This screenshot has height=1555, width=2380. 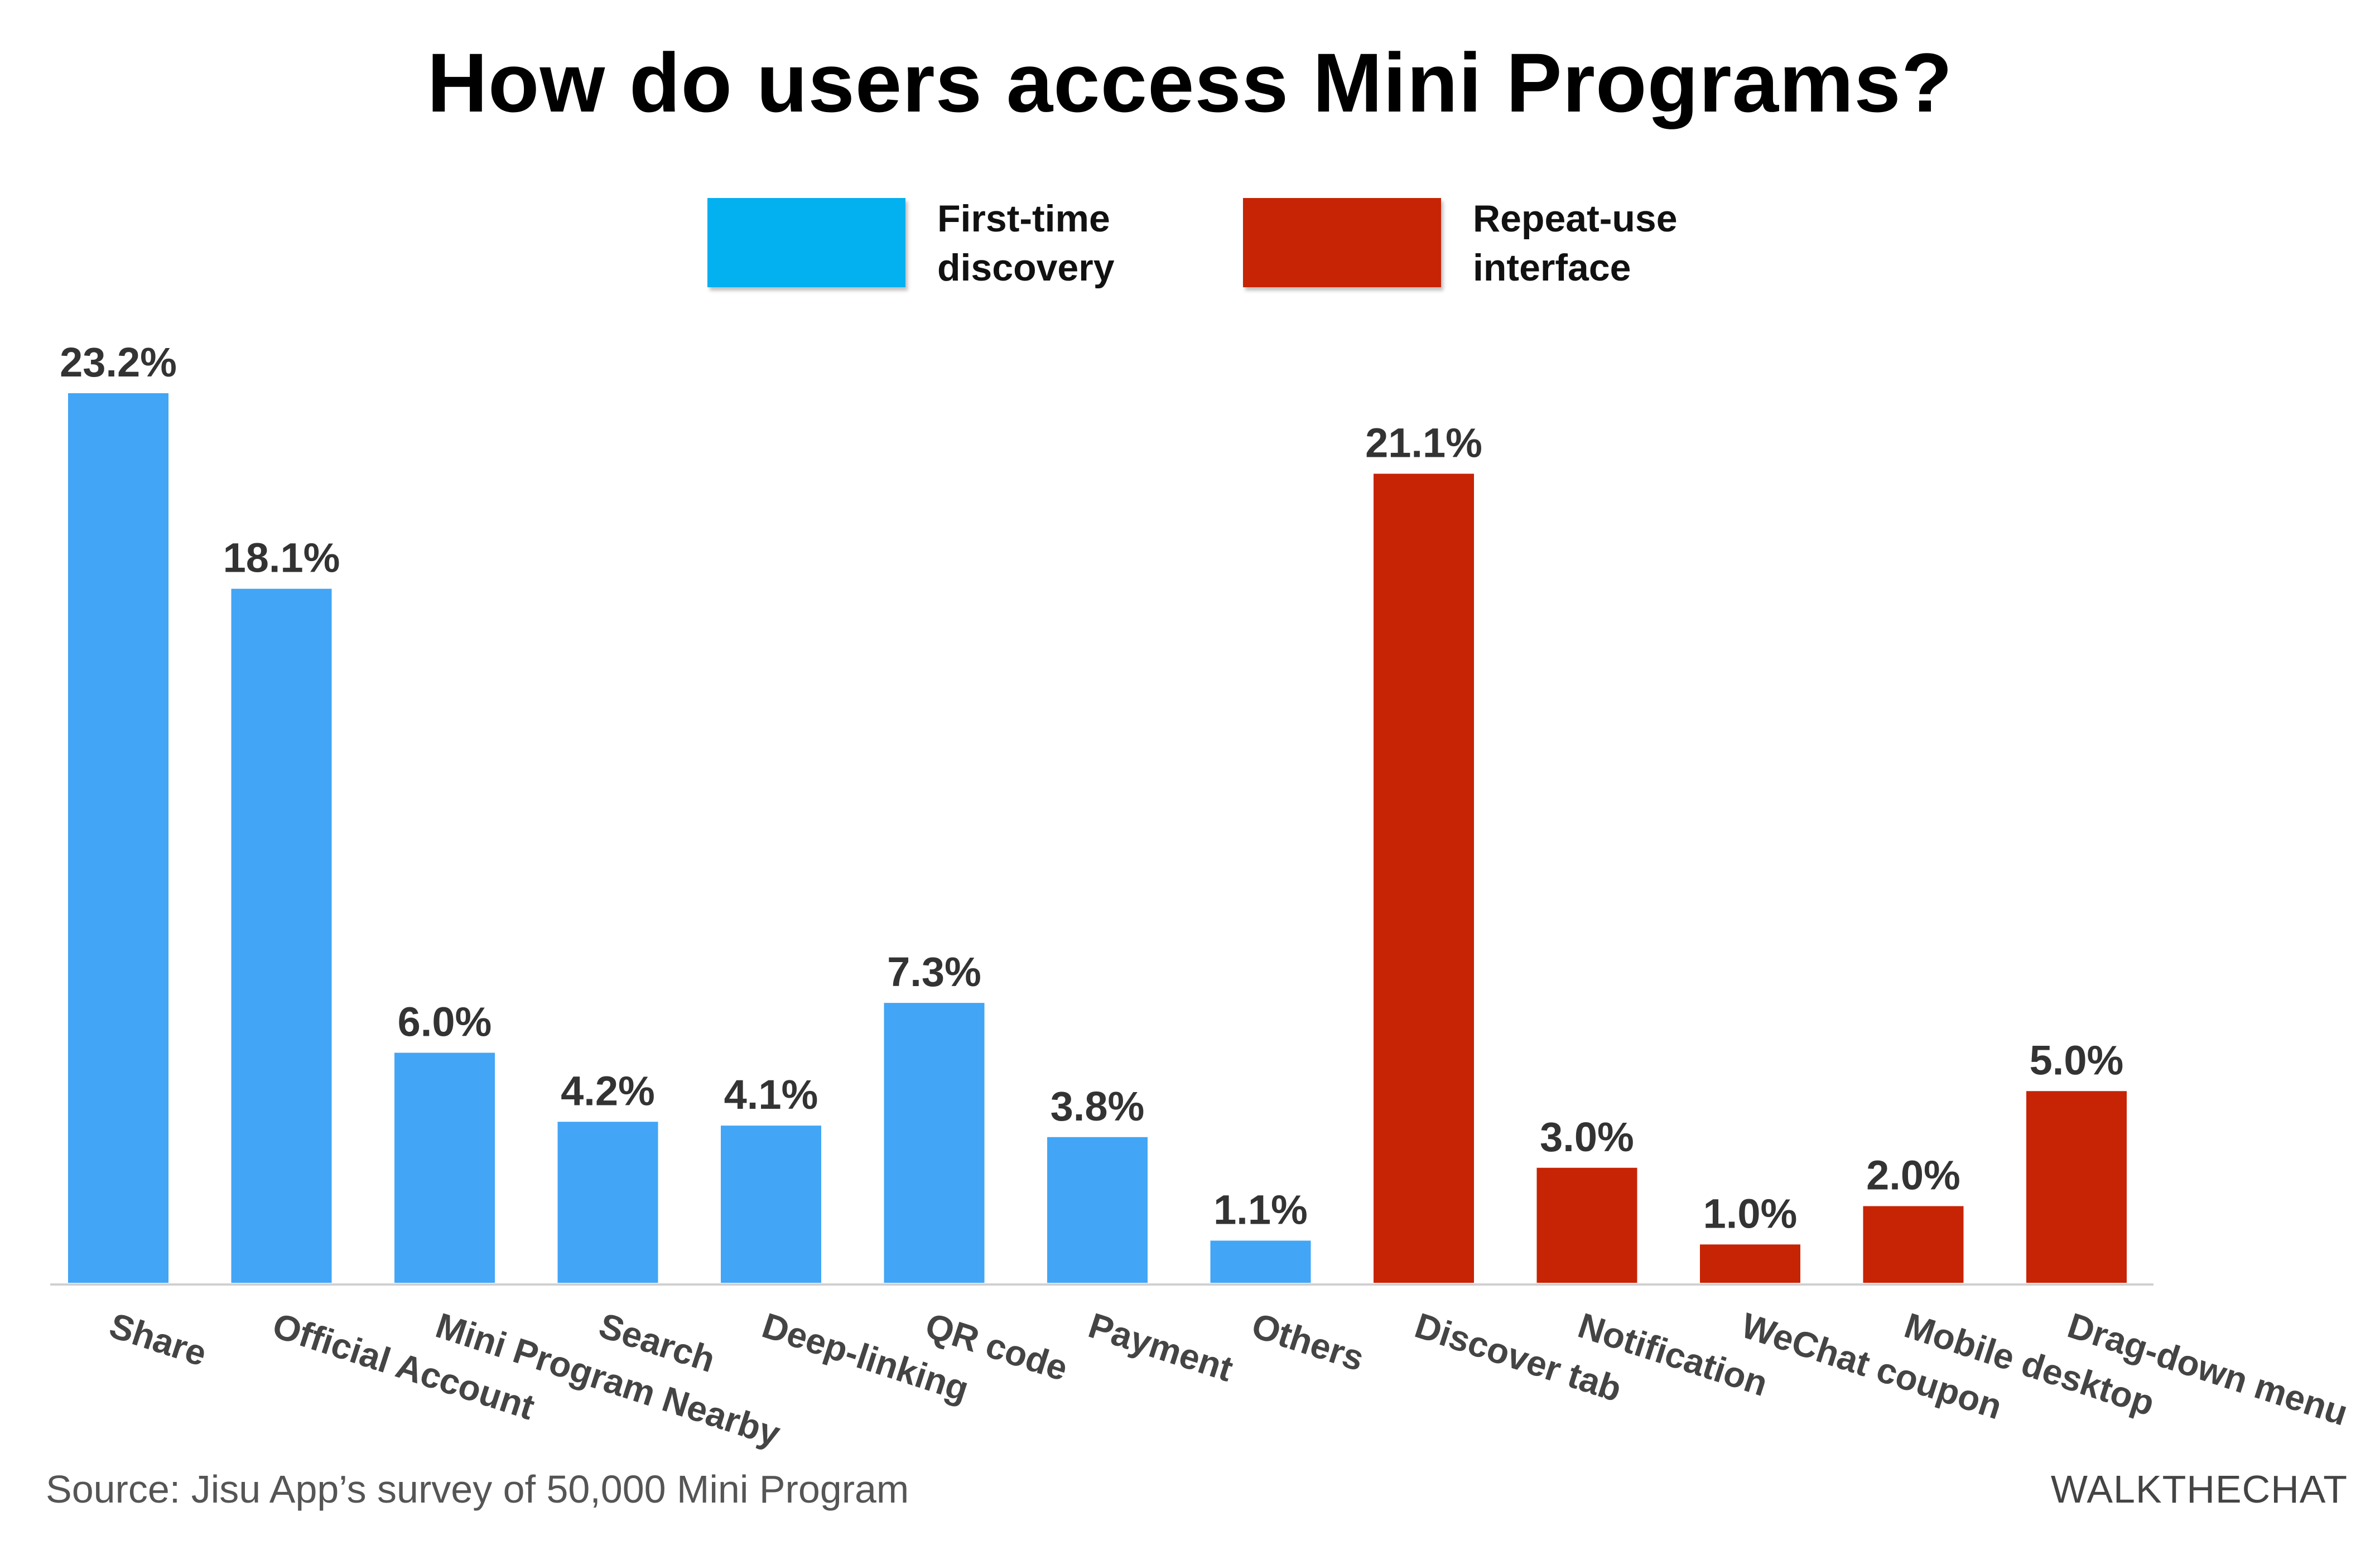 What do you see at coordinates (806, 242) in the screenshot?
I see `legend-swatch-first-time` at bounding box center [806, 242].